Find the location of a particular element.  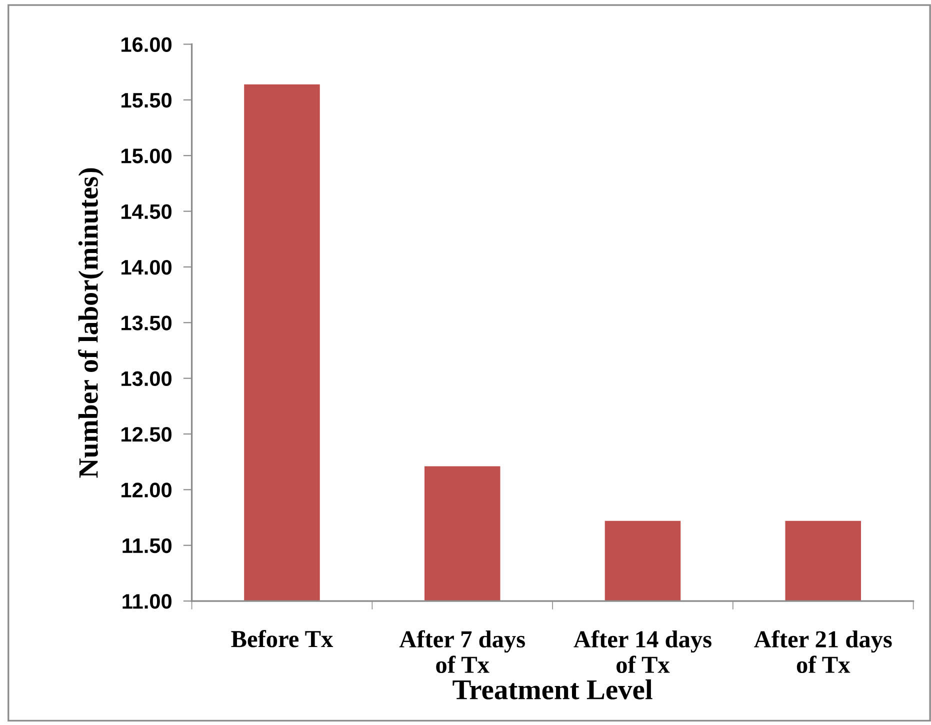

y-tick-label: 13.50 is located at coordinates (147, 323).